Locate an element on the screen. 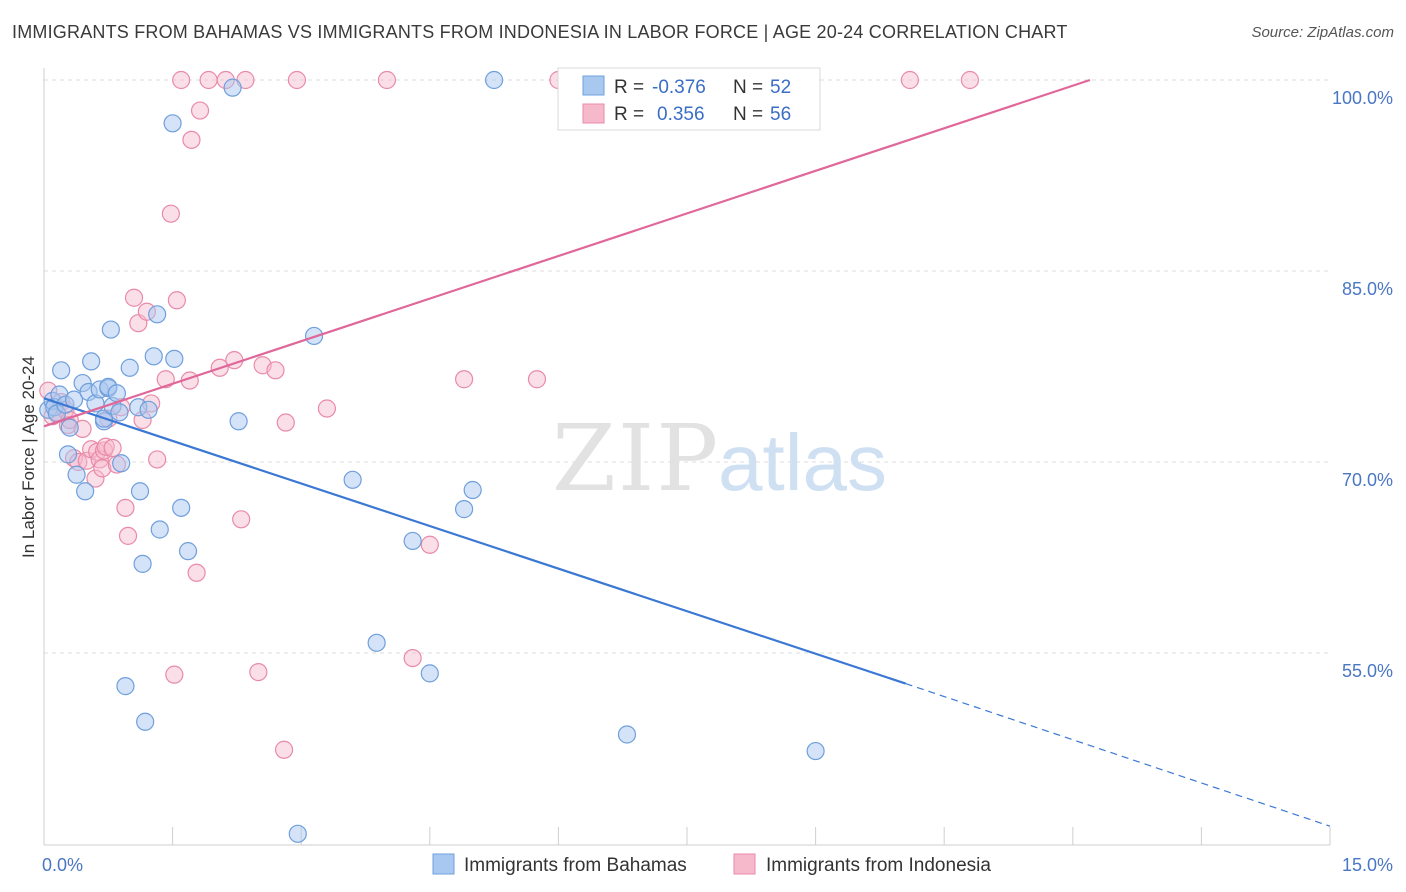 The image size is (1406, 892). y-tick-label-2: 70.0% is located at coordinates (1367, 480).